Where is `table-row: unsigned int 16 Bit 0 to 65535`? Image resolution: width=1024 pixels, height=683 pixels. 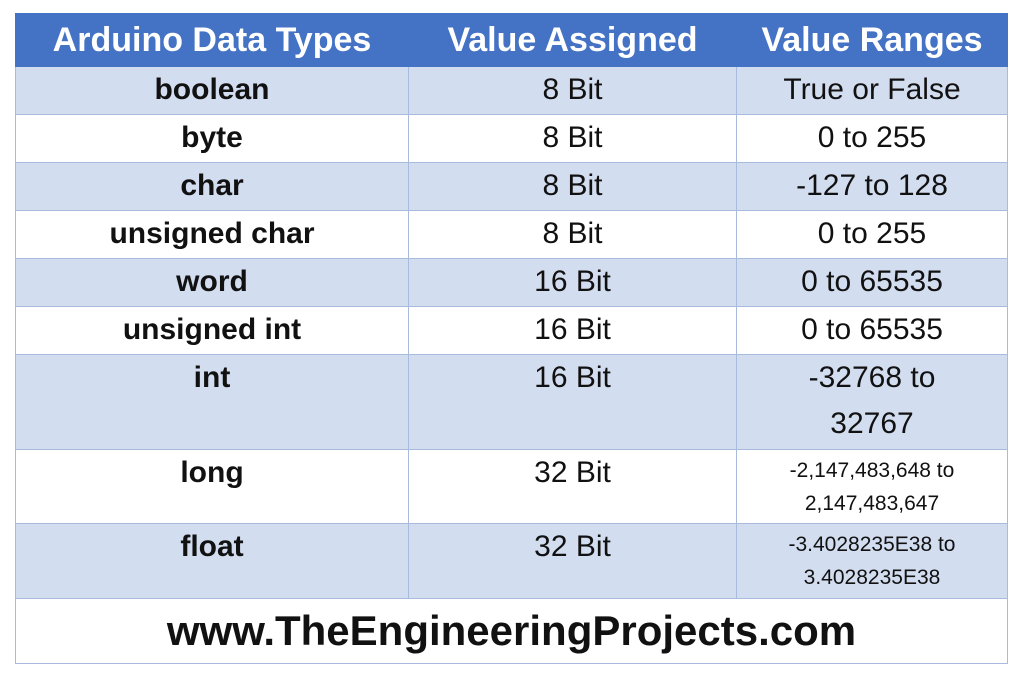 table-row: unsigned int 16 Bit 0 to 65535 is located at coordinates (511, 330).